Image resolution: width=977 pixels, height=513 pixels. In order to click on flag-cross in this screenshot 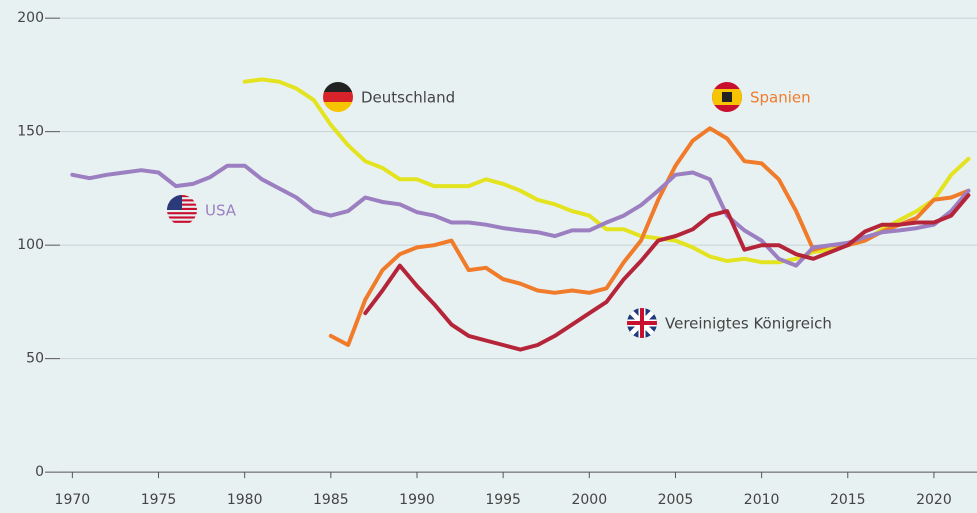, I will do `click(642, 323)`.